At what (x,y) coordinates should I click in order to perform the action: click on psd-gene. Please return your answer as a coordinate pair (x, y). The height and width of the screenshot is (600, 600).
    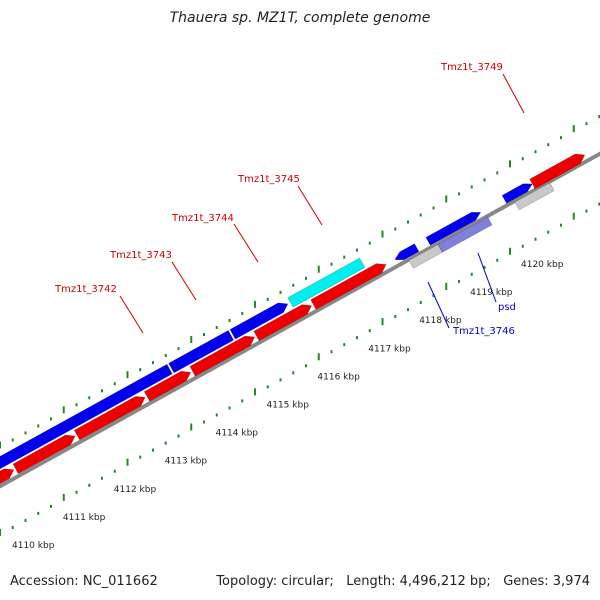
    Looking at the image, I should click on (465, 234).